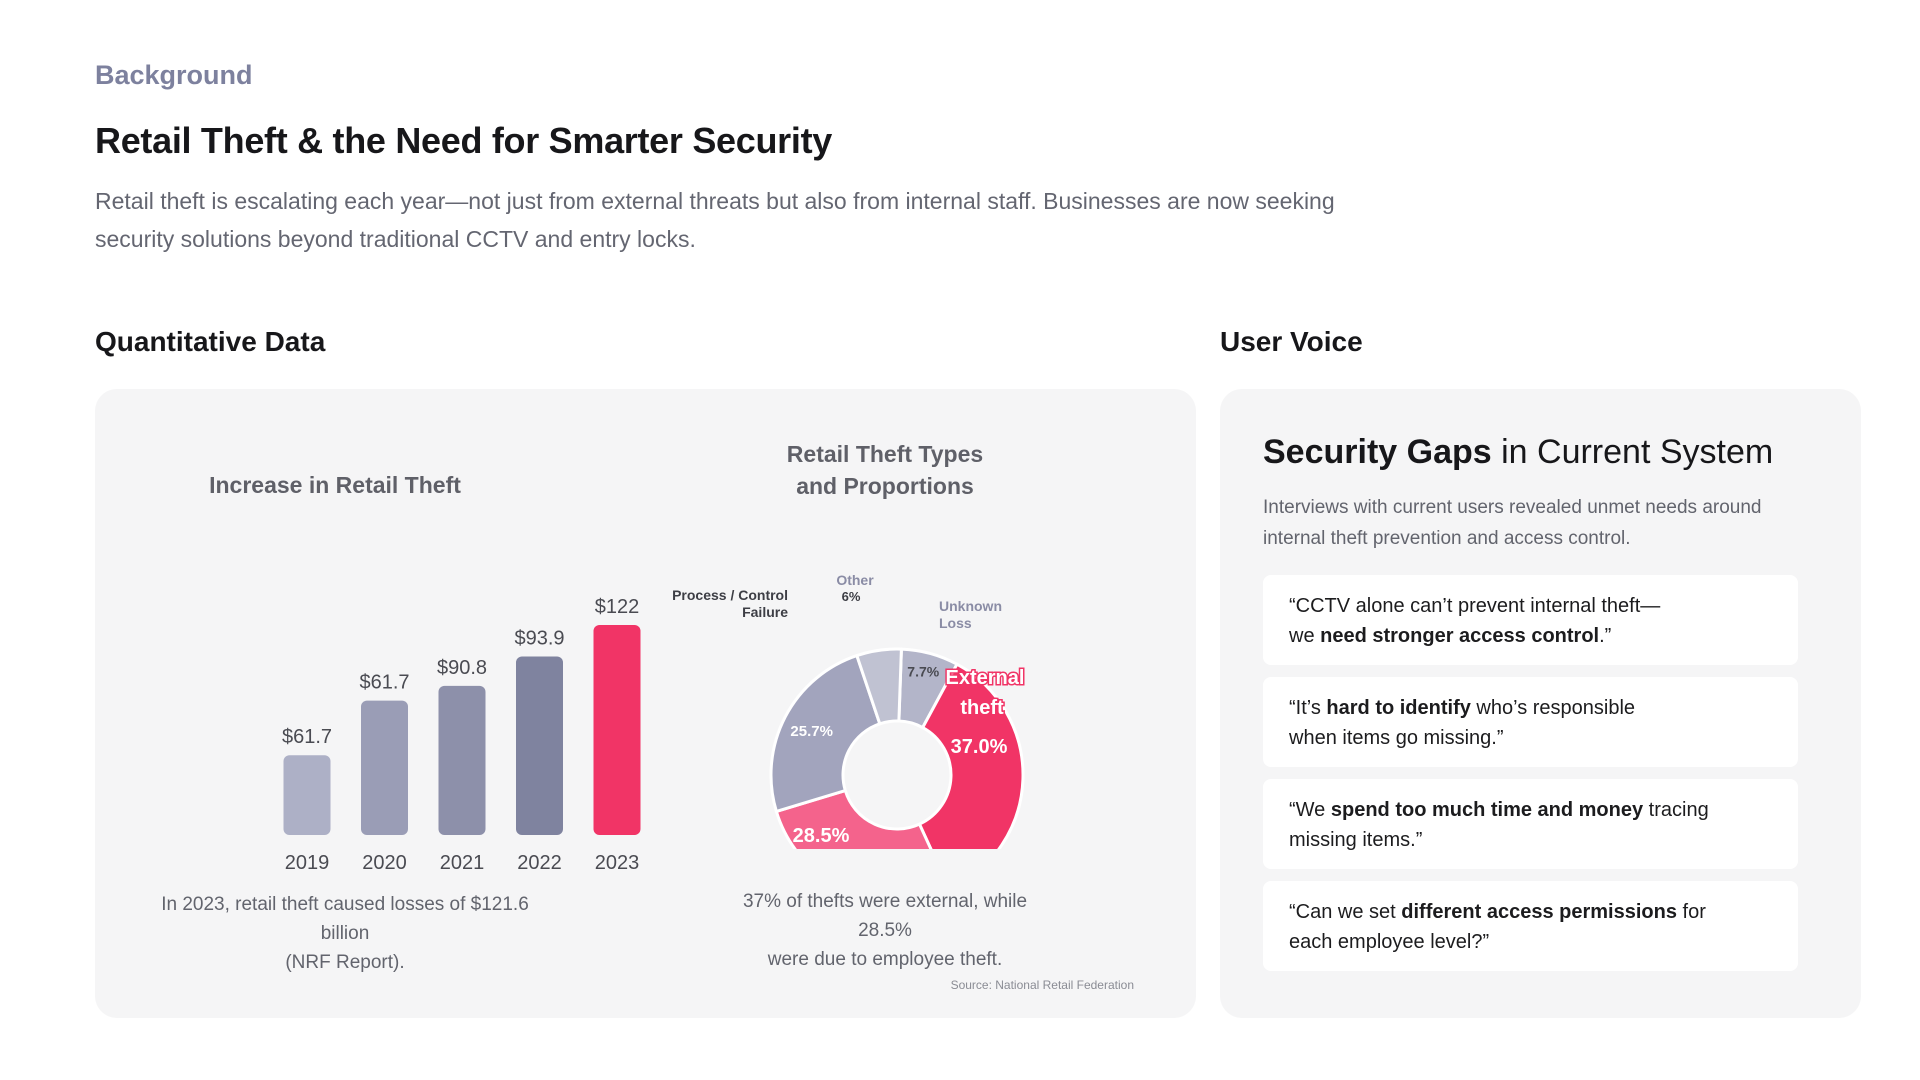 The width and height of the screenshot is (1920, 1080). I want to click on slice-legend-label: Unknown, so click(970, 606).